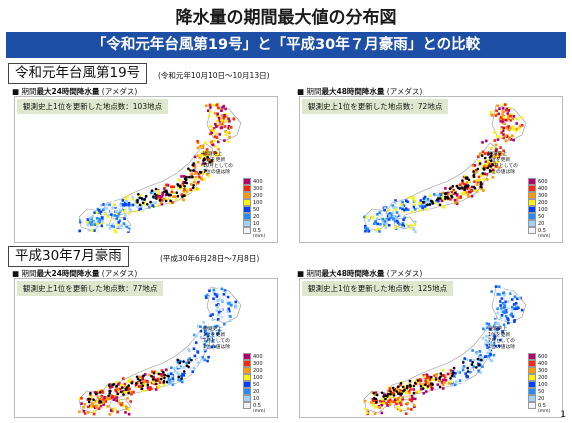  I want to click on precip-legend: 600 400 300 200 100 50 20 0.5 (mm), so click(543, 208).